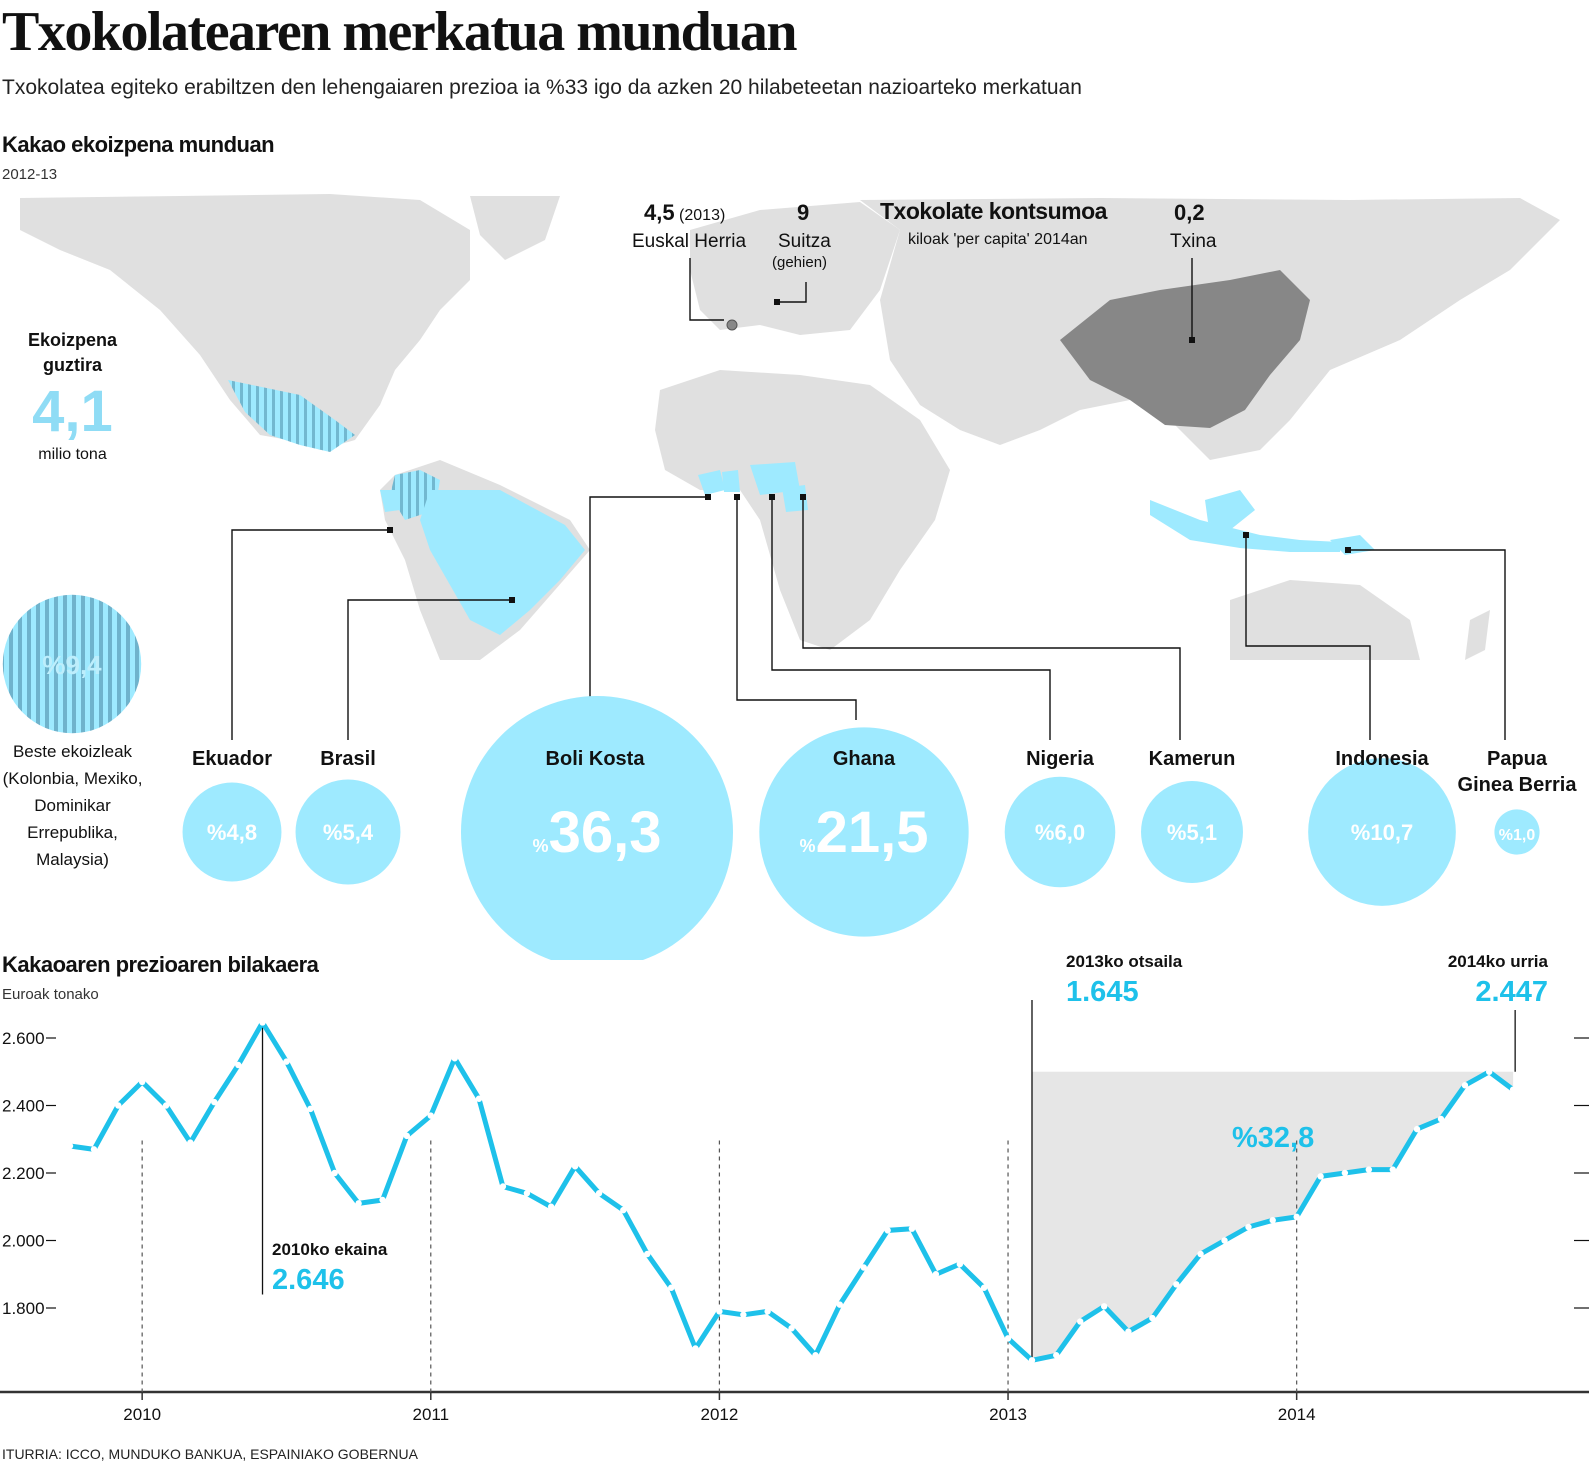 The image size is (1589, 1467). Describe the element at coordinates (138, 144) in the screenshot. I see `production-title: Kakao ekoizpena munduan` at that location.